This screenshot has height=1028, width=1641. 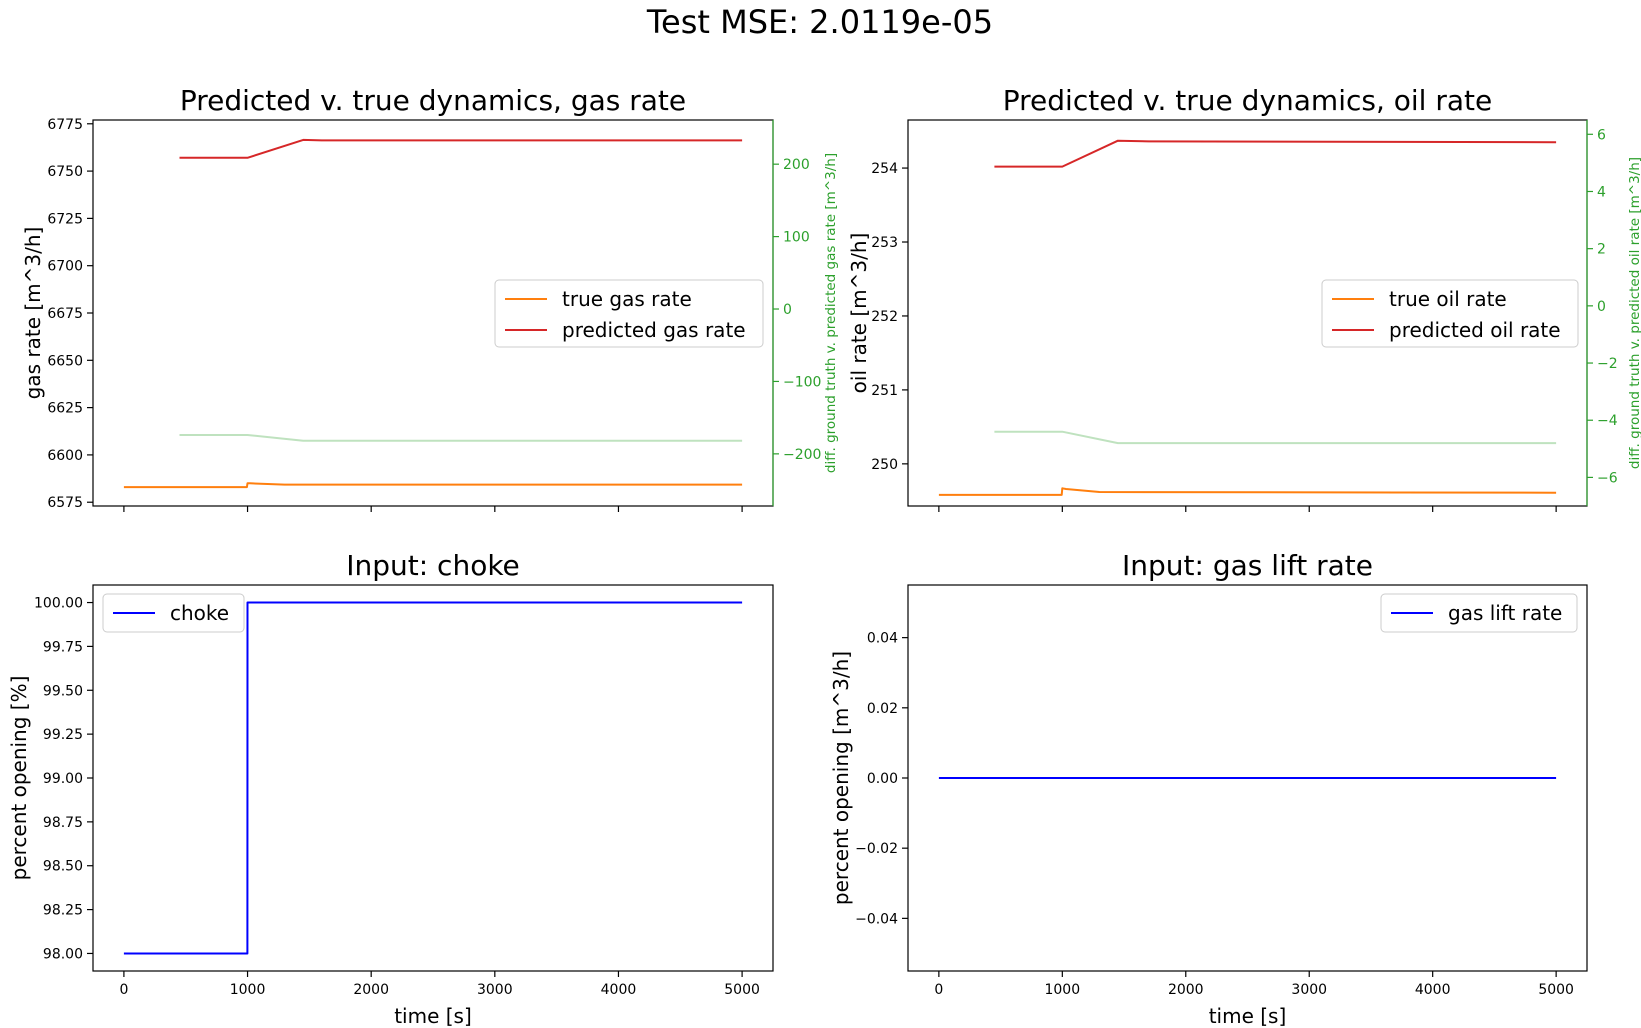 What do you see at coordinates (884, 243) in the screenshot?
I see `y-tick-label: 253` at bounding box center [884, 243].